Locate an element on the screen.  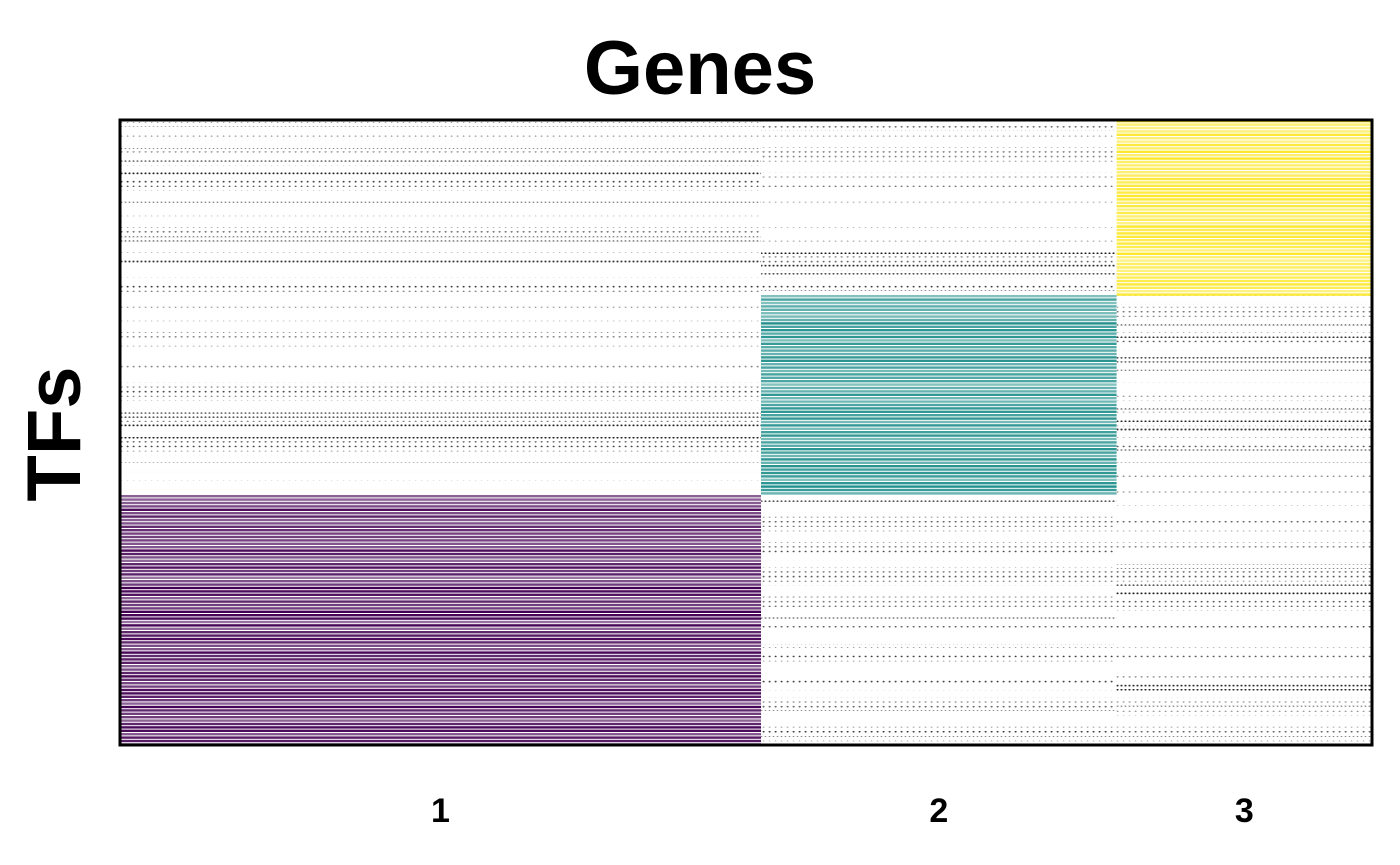
x-tick-label-1: 1 is located at coordinates (440, 811).